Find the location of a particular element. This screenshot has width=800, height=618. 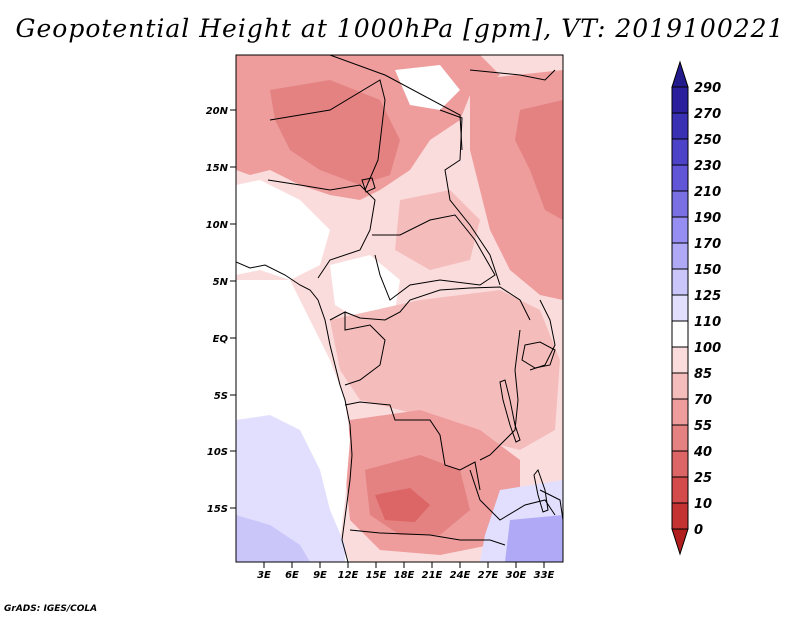

lat-label: 15N is located at coordinates (217, 168).